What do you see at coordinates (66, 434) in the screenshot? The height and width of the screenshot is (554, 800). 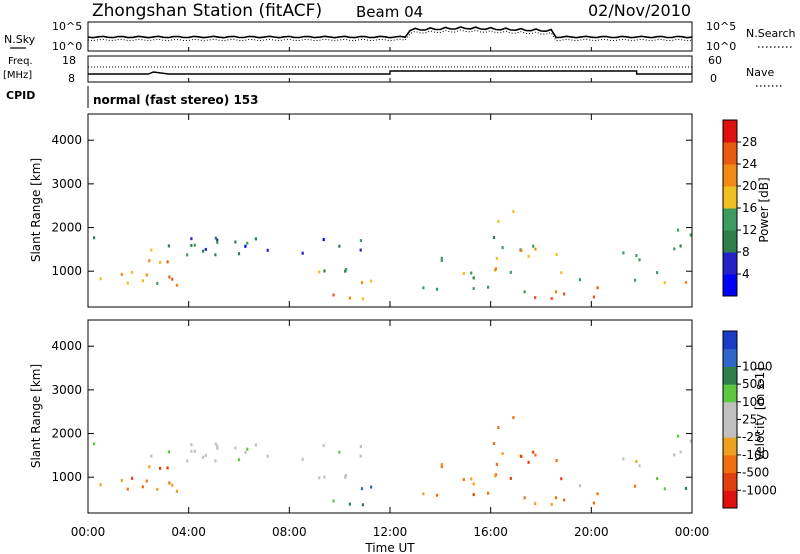 I see `y-tick-label: 2000` at bounding box center [66, 434].